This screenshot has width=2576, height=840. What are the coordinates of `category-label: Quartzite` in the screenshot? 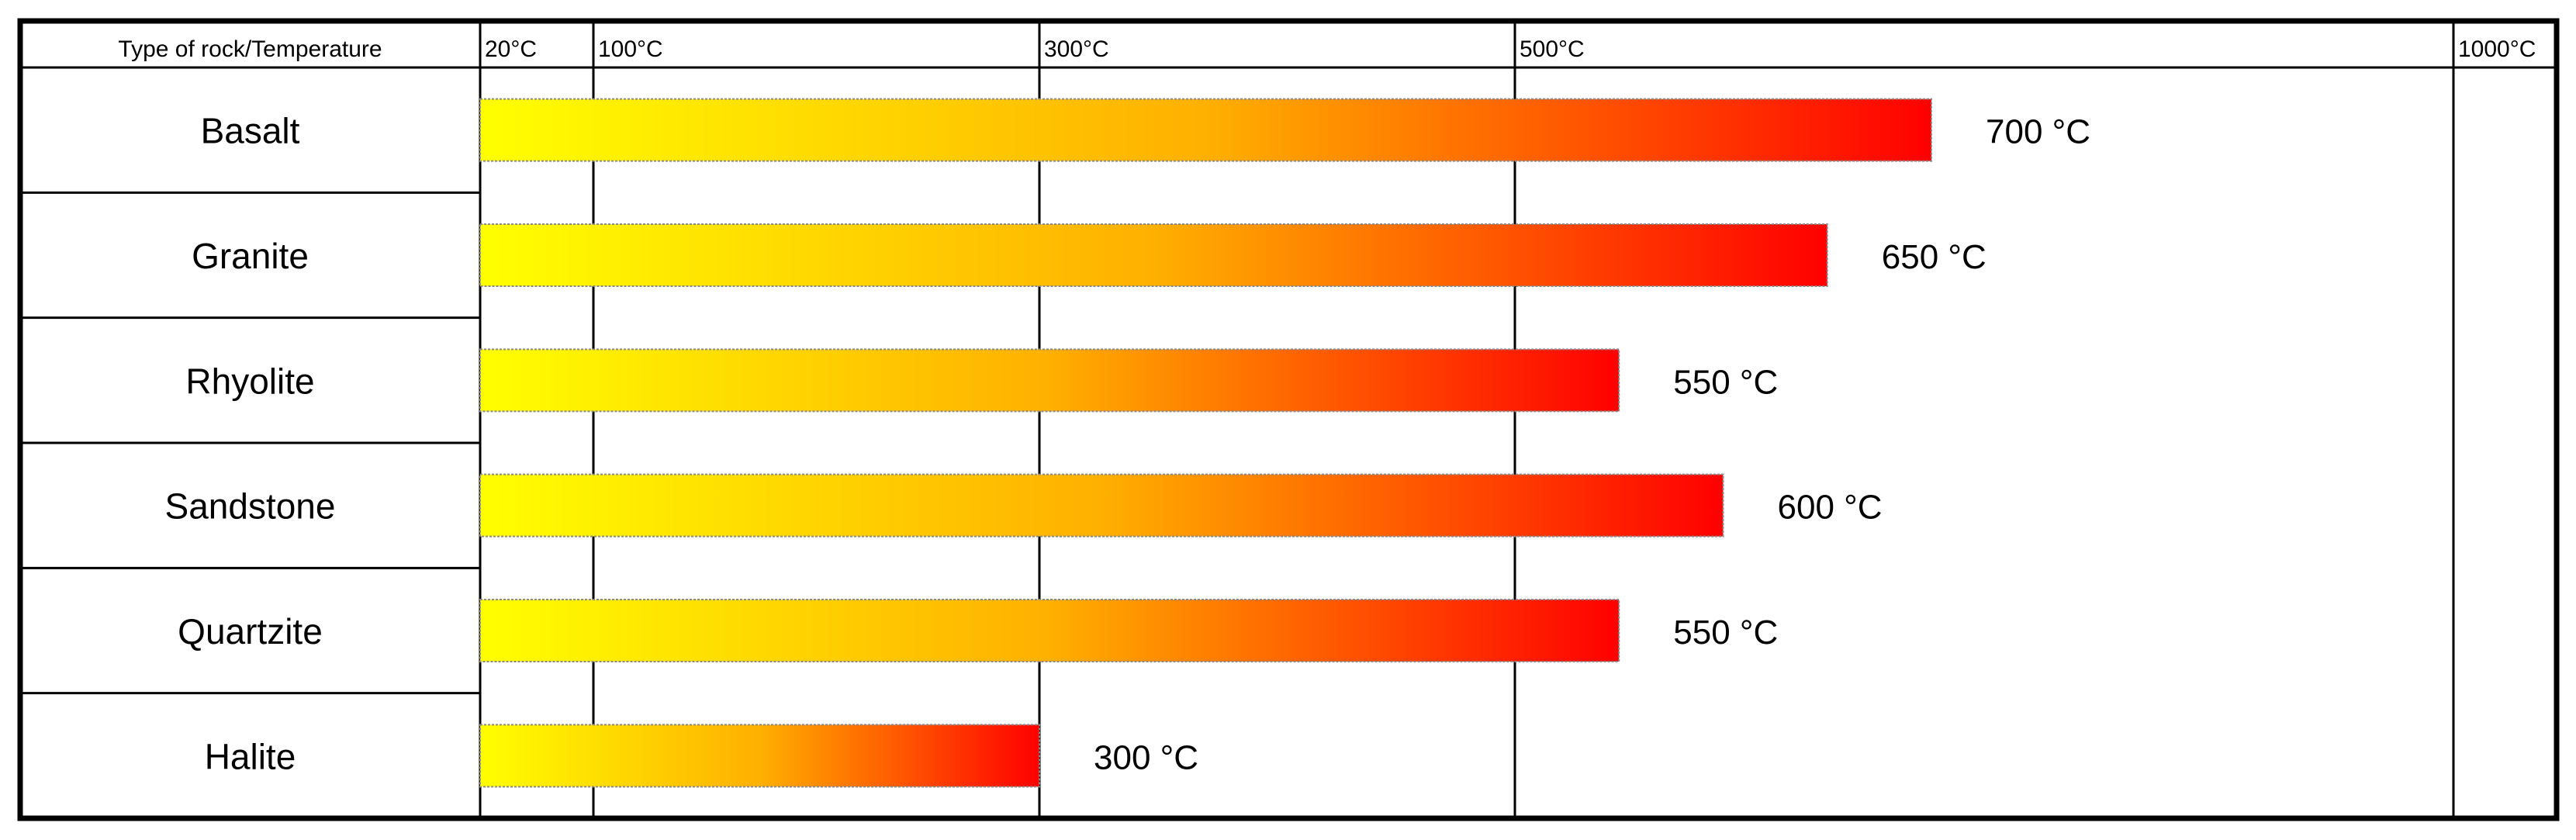 It's located at (250, 632).